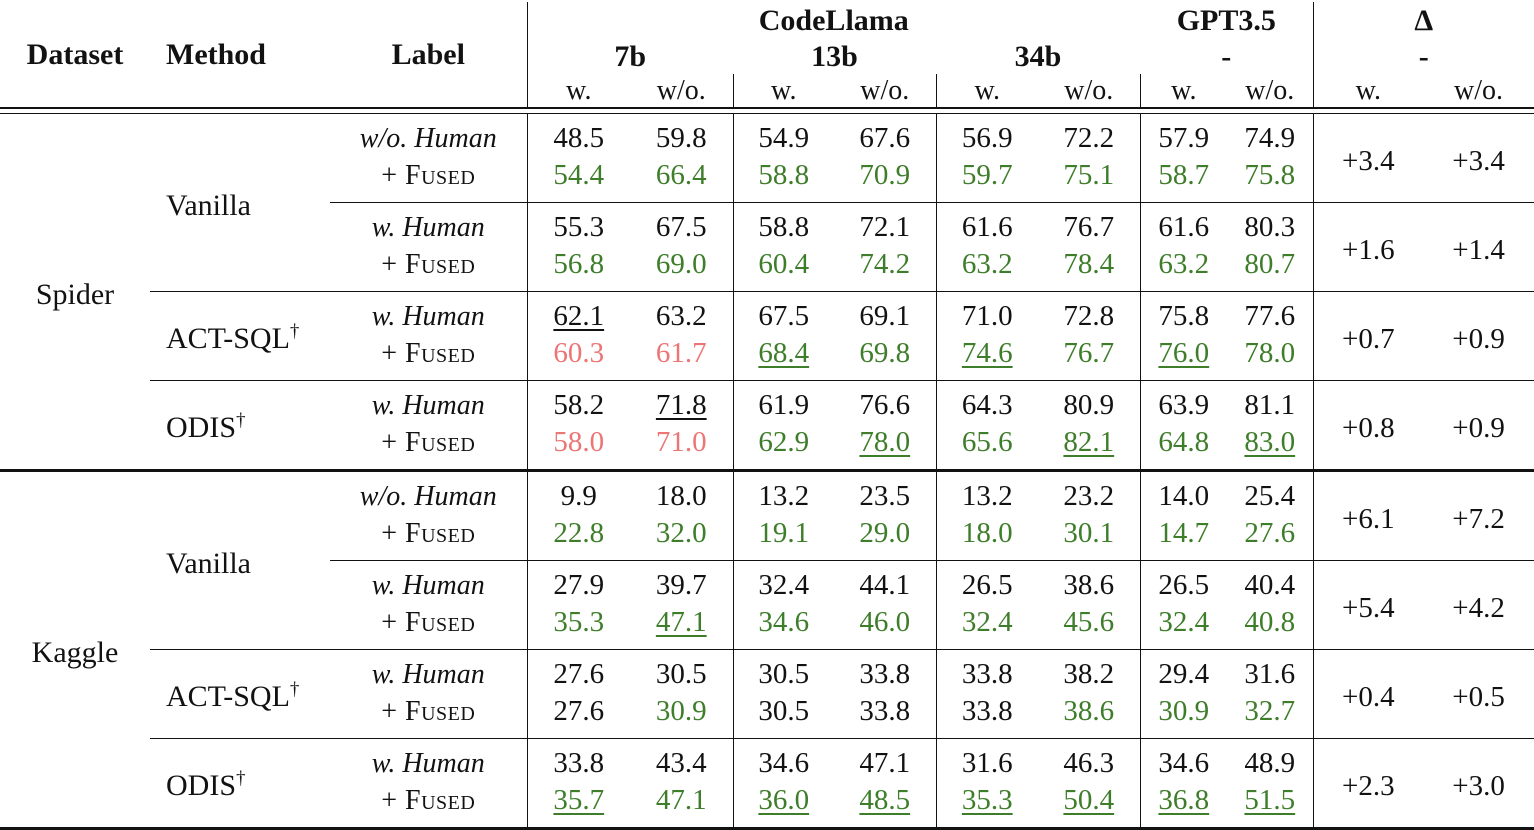 The height and width of the screenshot is (830, 1534). Describe the element at coordinates (578, 672) in the screenshot. I see `value-cell: 27.6` at that location.